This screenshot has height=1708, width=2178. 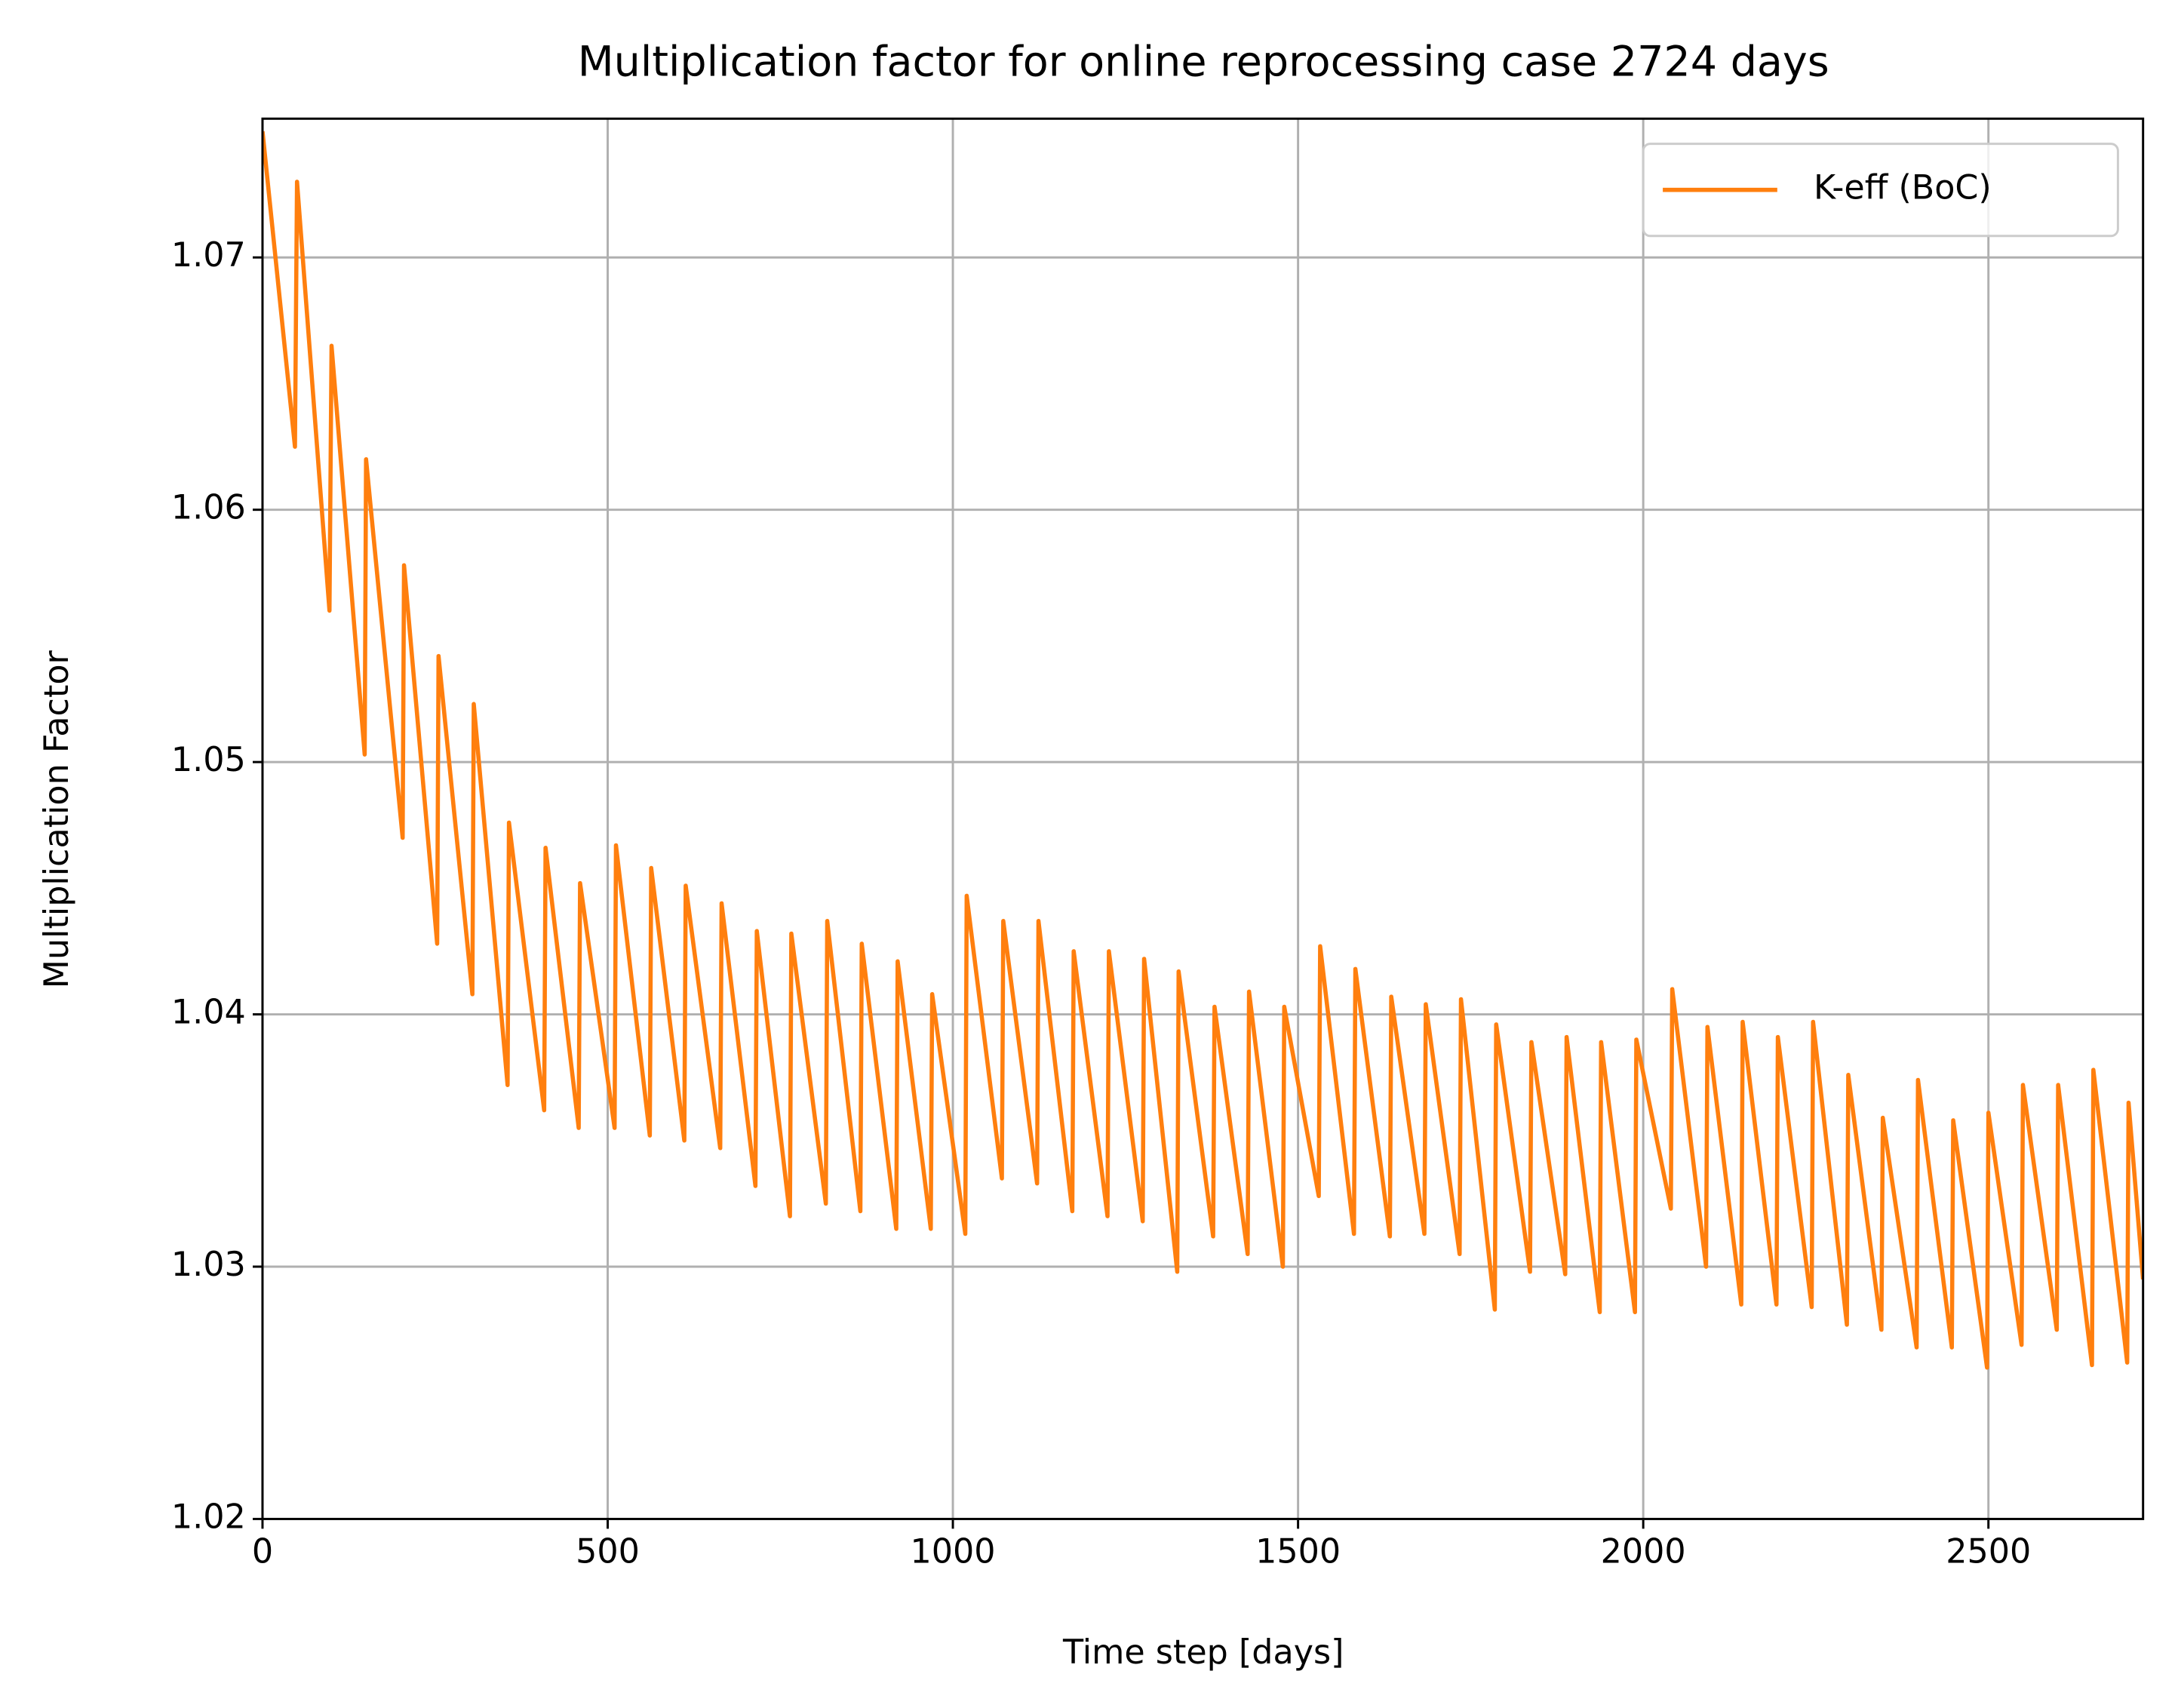 I want to click on legend-label: K-eff (BoC), so click(x=1903, y=188).